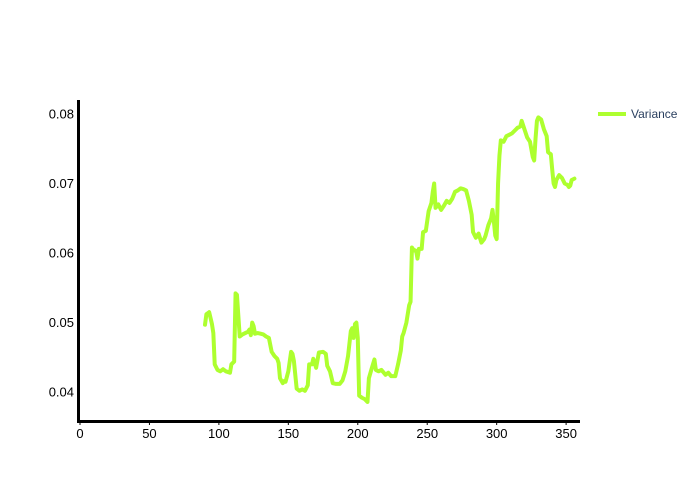  Describe the element at coordinates (79, 433) in the screenshot. I see `x-tick-label: 0` at that location.